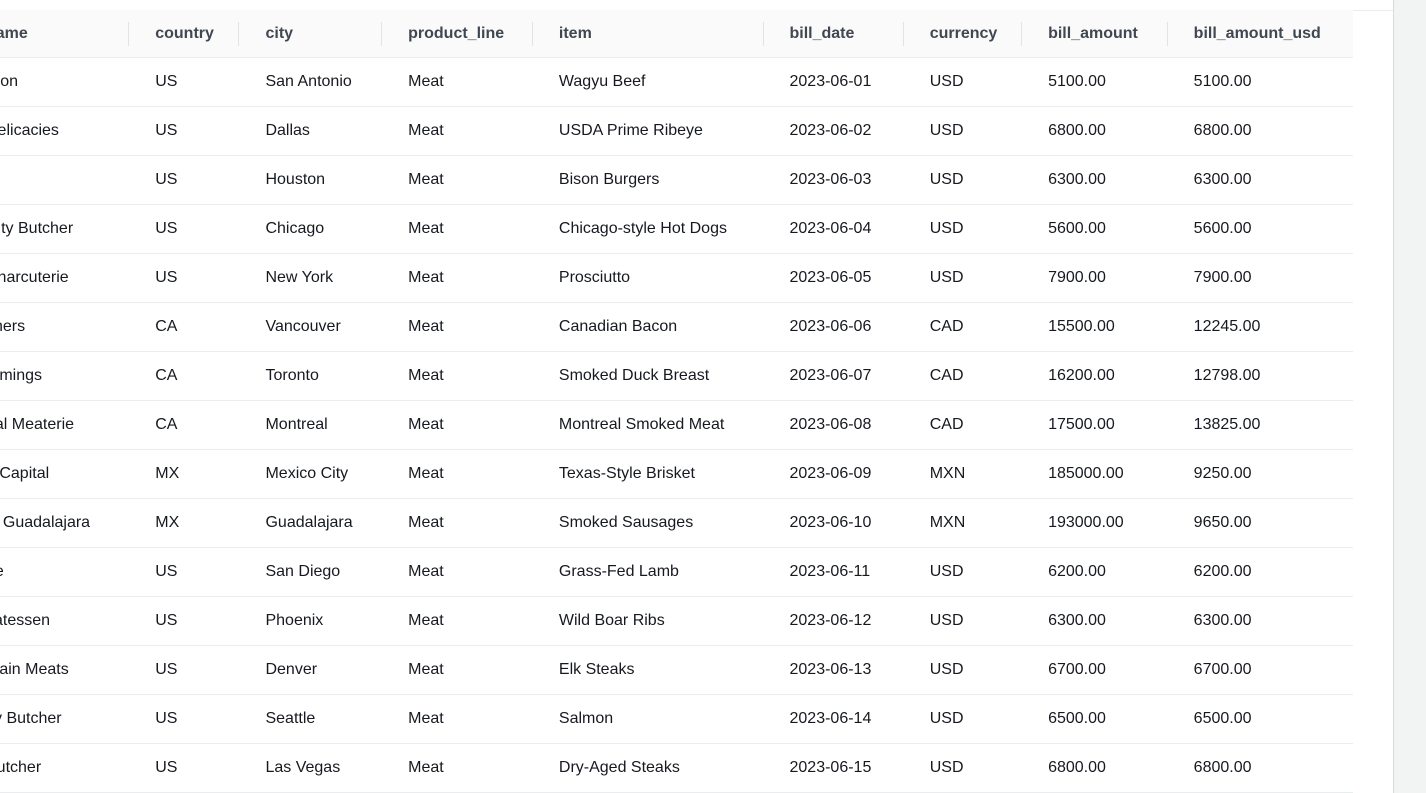 The width and height of the screenshot is (1426, 793). Describe the element at coordinates (184, 474) in the screenshot. I see `cell-country: MX` at that location.